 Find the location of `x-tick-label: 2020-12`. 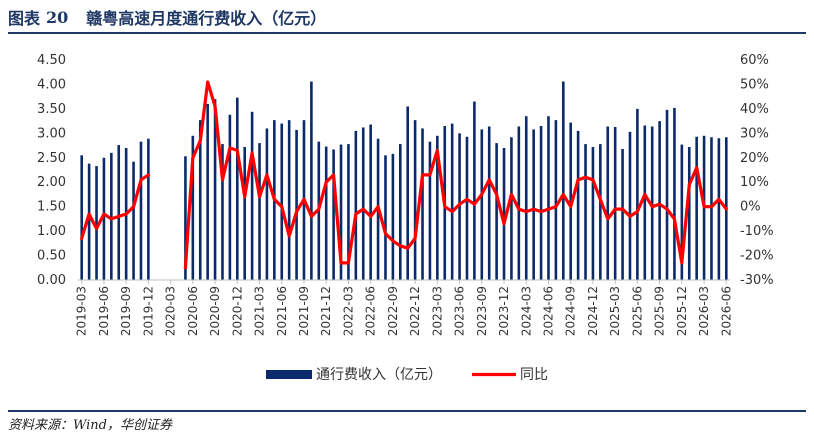

x-tick-label: 2020-12 is located at coordinates (237, 311).